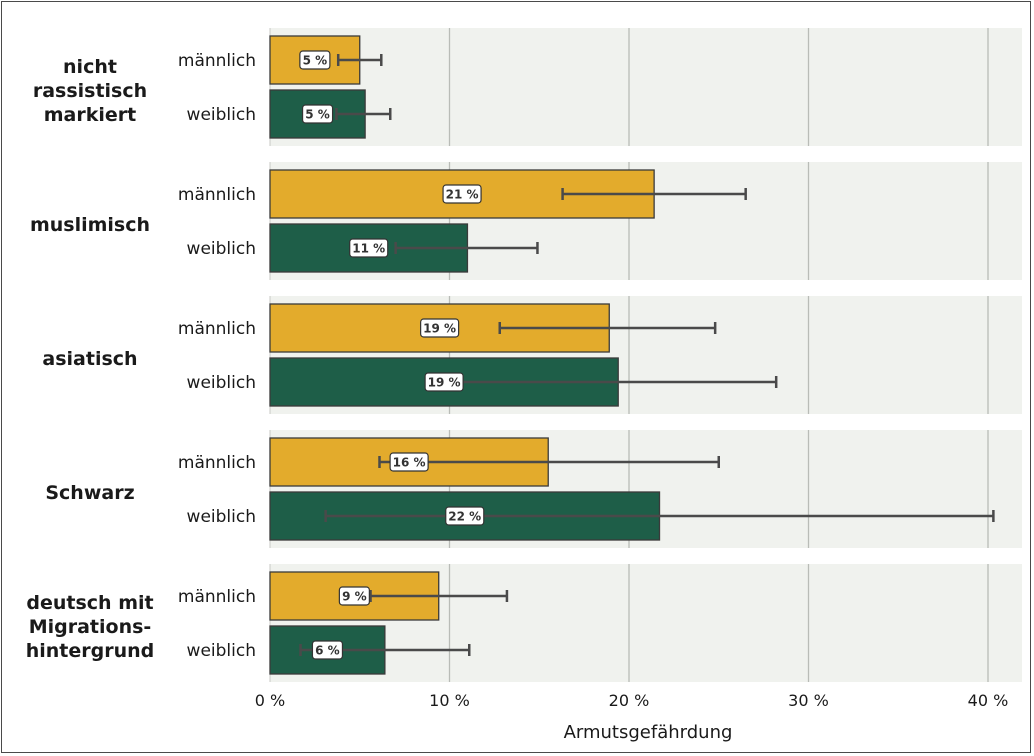  I want to click on data-label: 22 %, so click(464, 517).